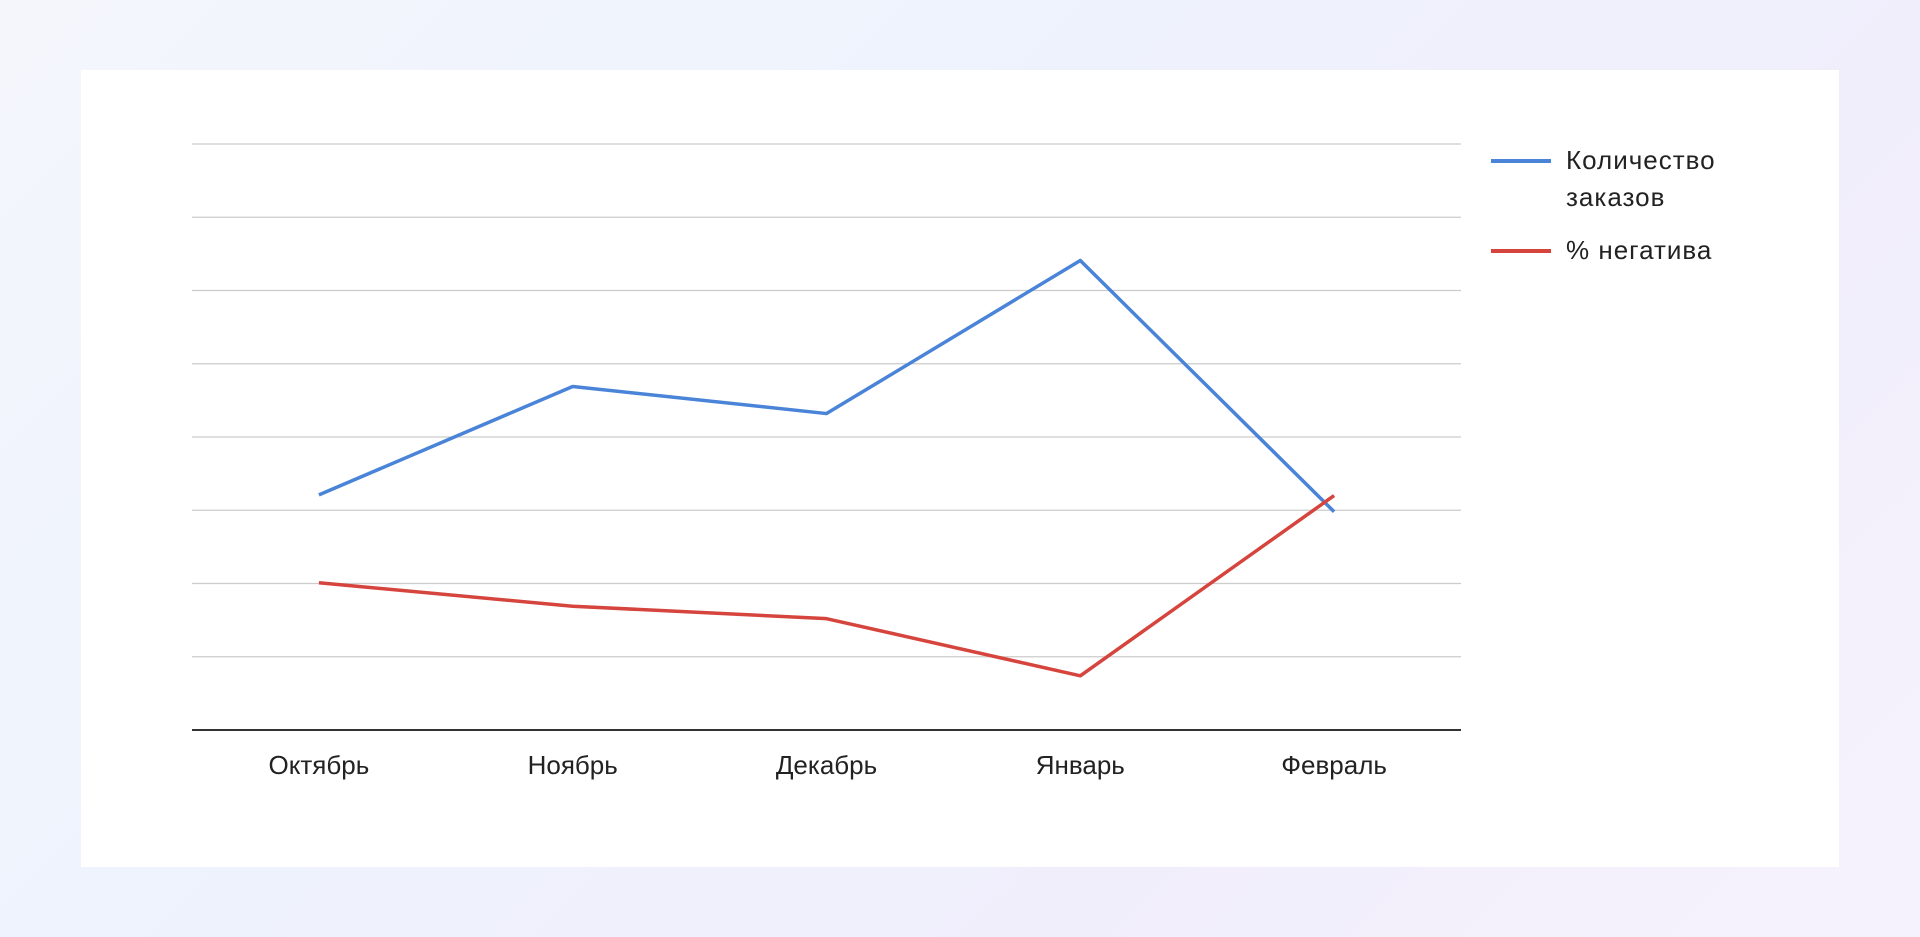  Describe the element at coordinates (1080, 765) in the screenshot. I see `x-tick-label: Январь` at that location.